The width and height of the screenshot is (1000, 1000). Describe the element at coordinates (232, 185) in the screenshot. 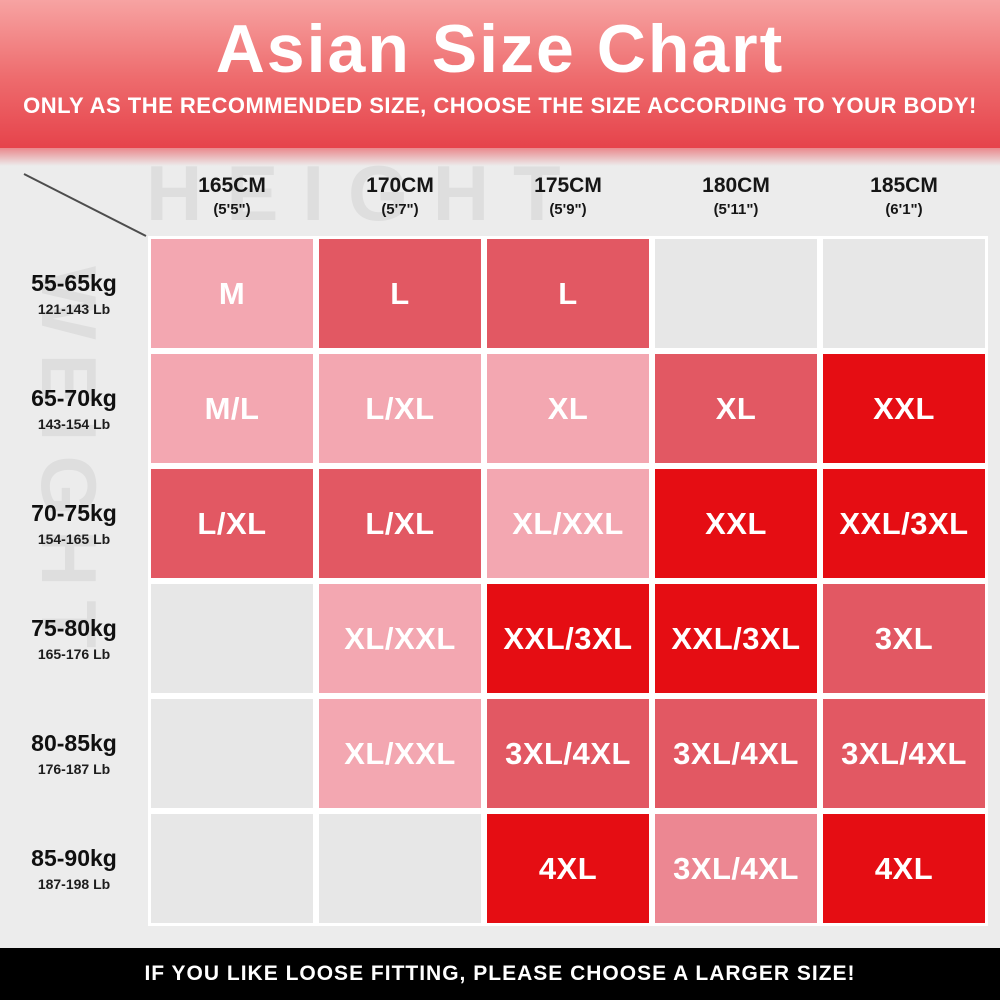

I see `height-cm-label: 165CM` at that location.